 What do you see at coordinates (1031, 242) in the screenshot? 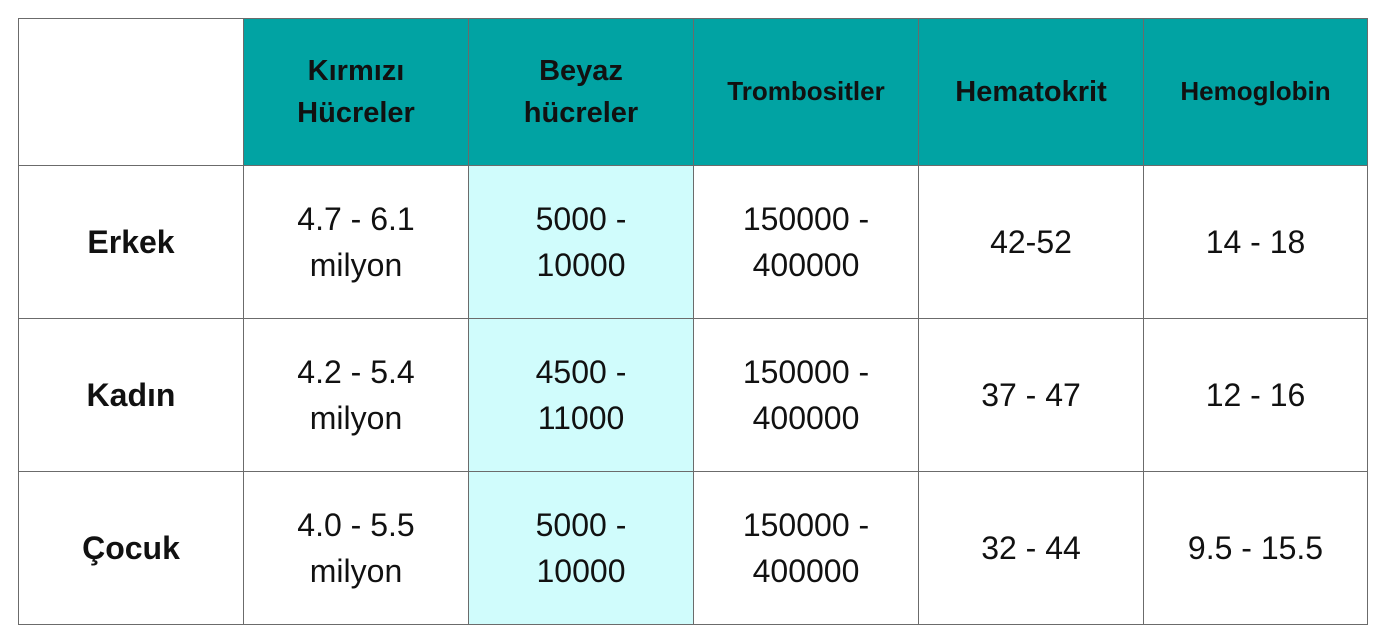
I see `cell-hematocrit: 42-52` at bounding box center [1031, 242].